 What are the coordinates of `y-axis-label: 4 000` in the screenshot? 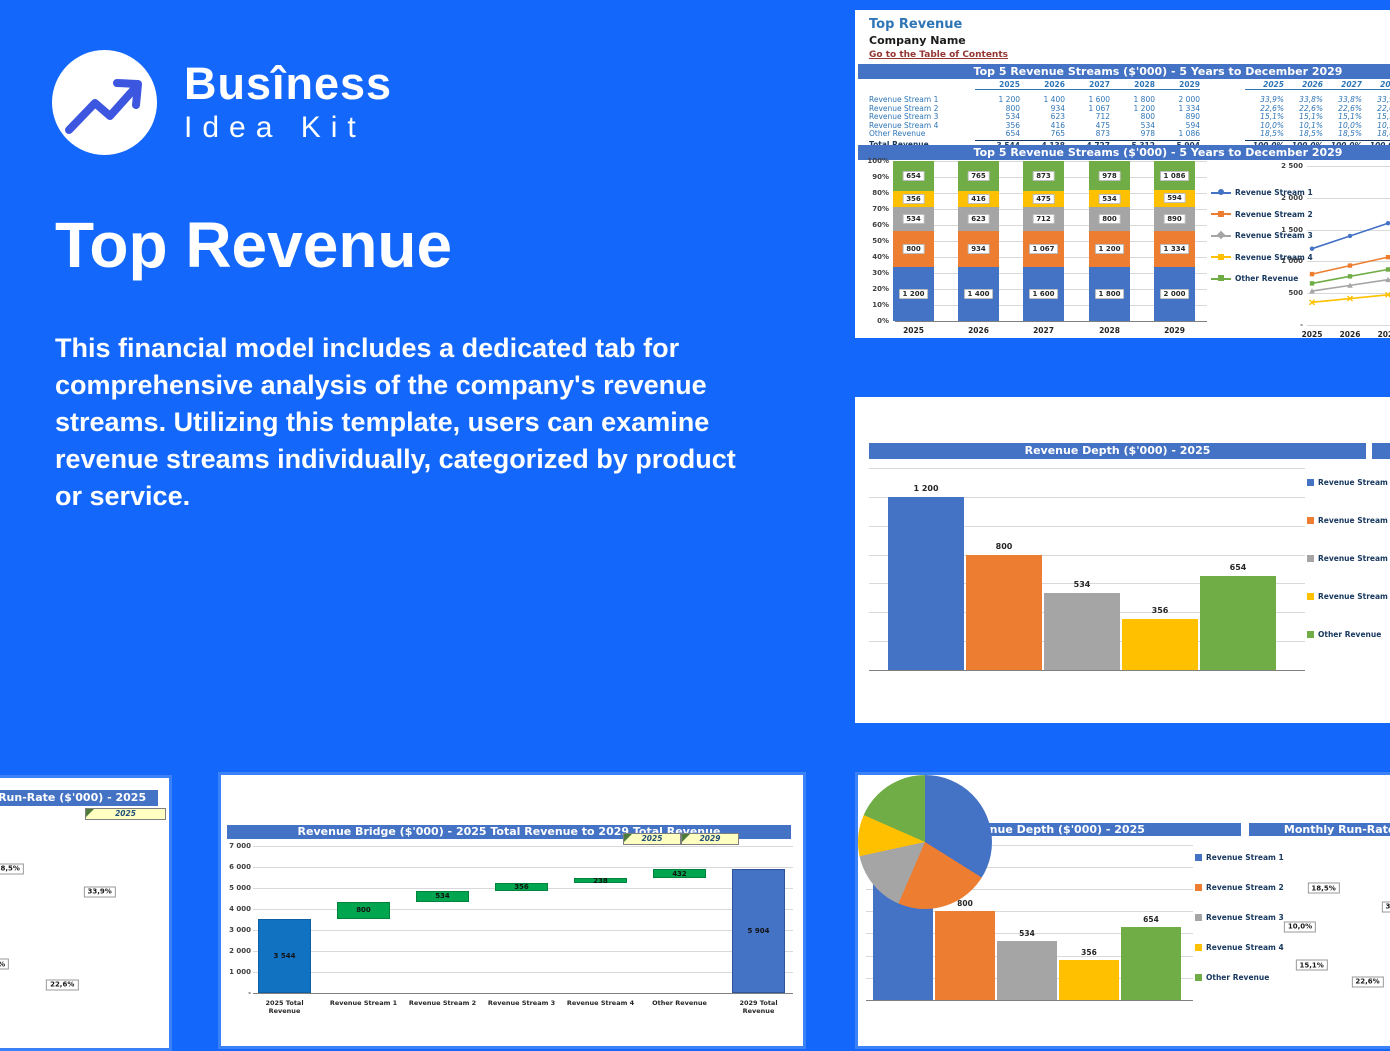 It's located at (238, 909).